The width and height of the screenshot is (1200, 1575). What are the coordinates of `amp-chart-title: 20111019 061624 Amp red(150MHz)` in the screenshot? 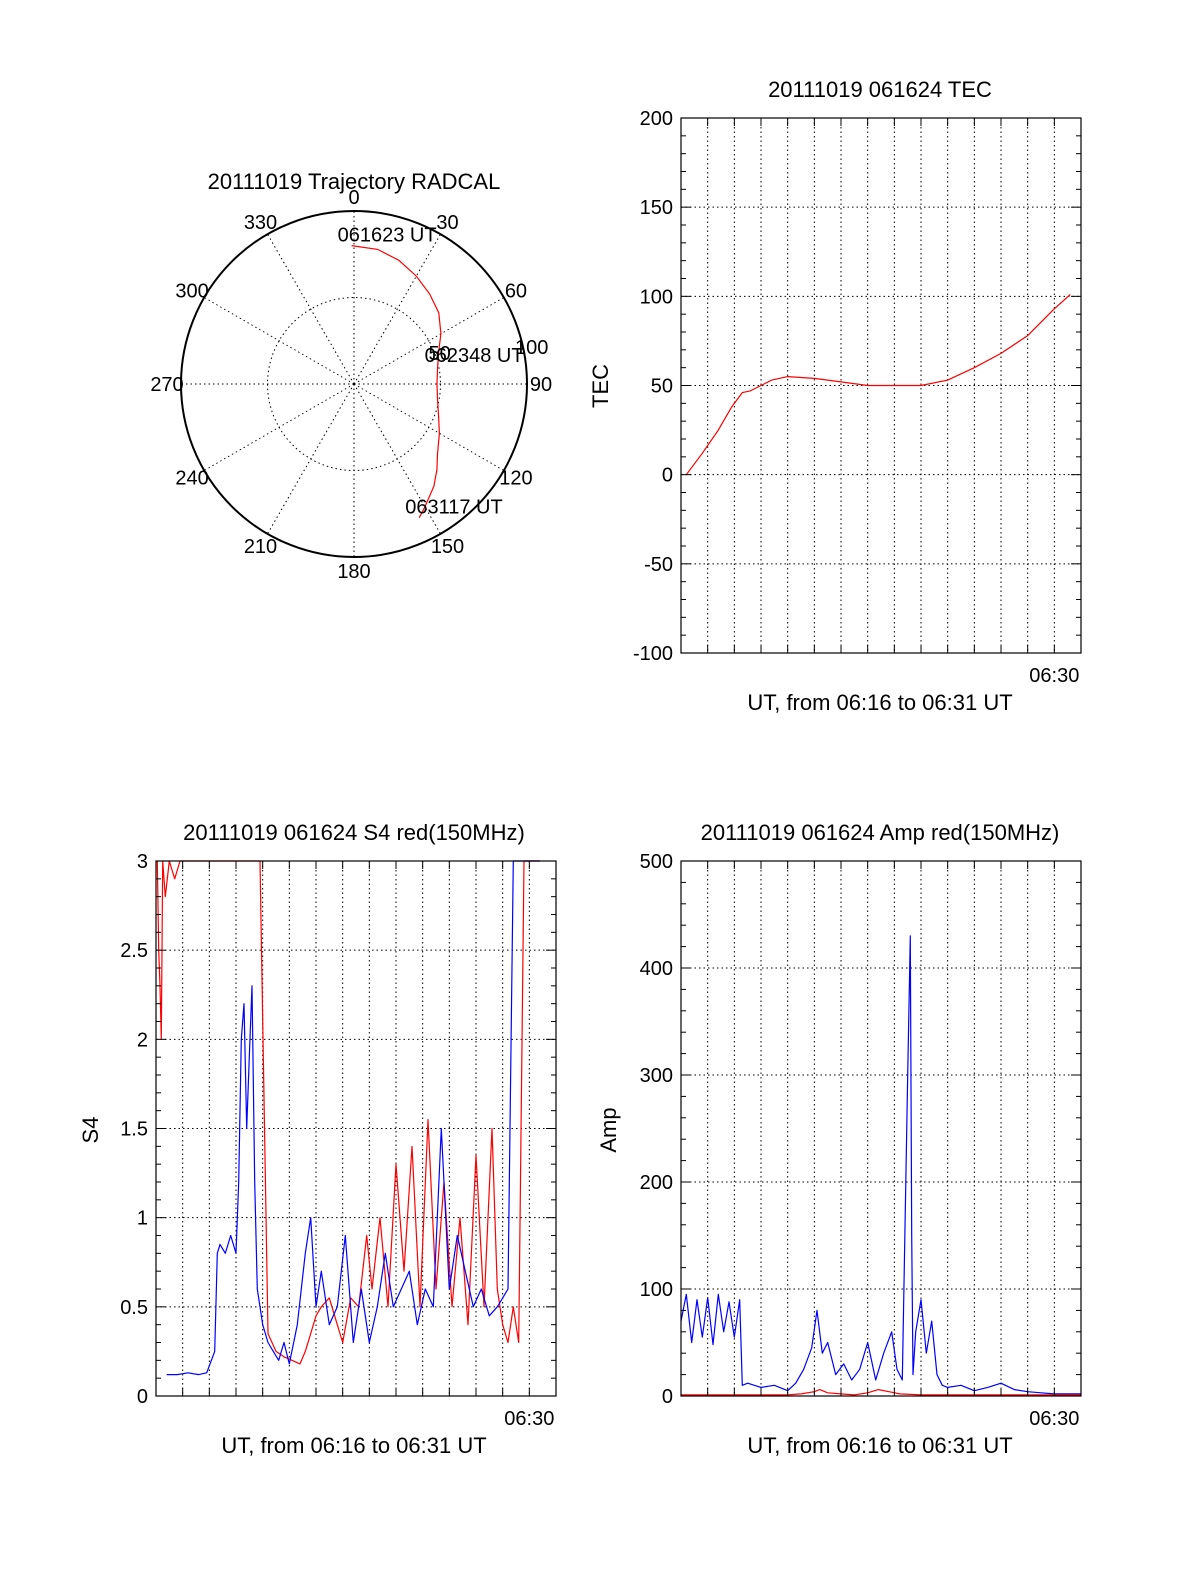 It's located at (880, 832).